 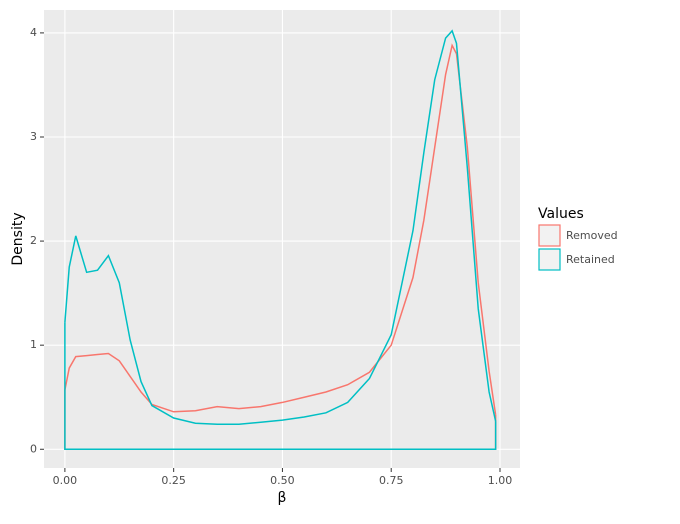 I want to click on legend-label: Retained, so click(x=590, y=259).